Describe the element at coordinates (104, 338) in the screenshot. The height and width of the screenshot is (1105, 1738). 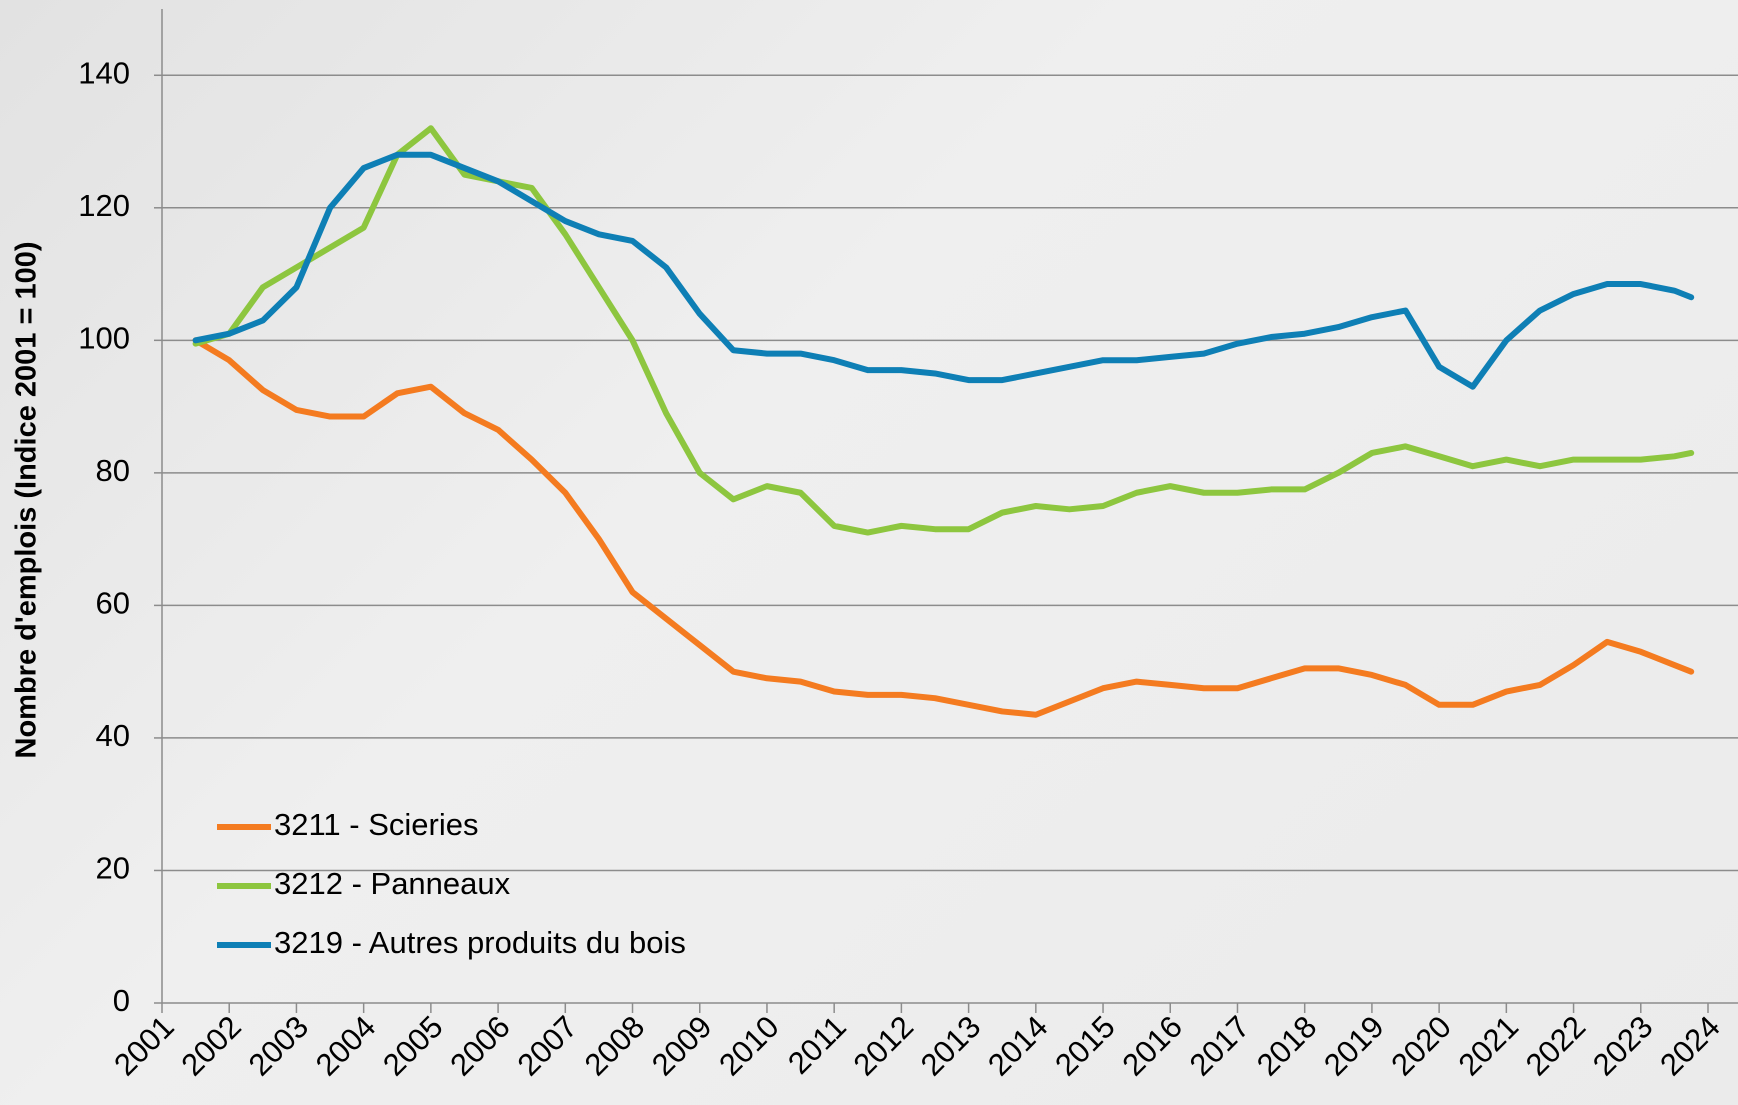
I see `y-tick-label: 100` at that location.